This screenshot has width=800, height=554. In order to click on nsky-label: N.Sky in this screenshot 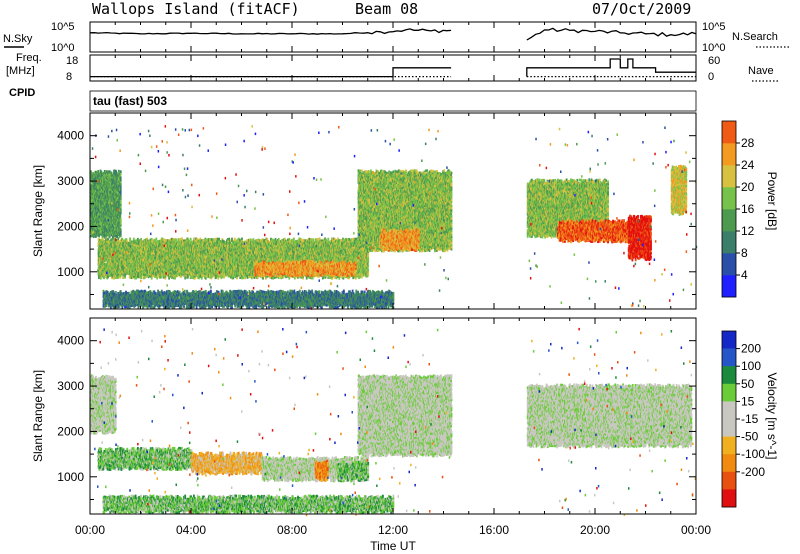, I will do `click(18, 39)`.